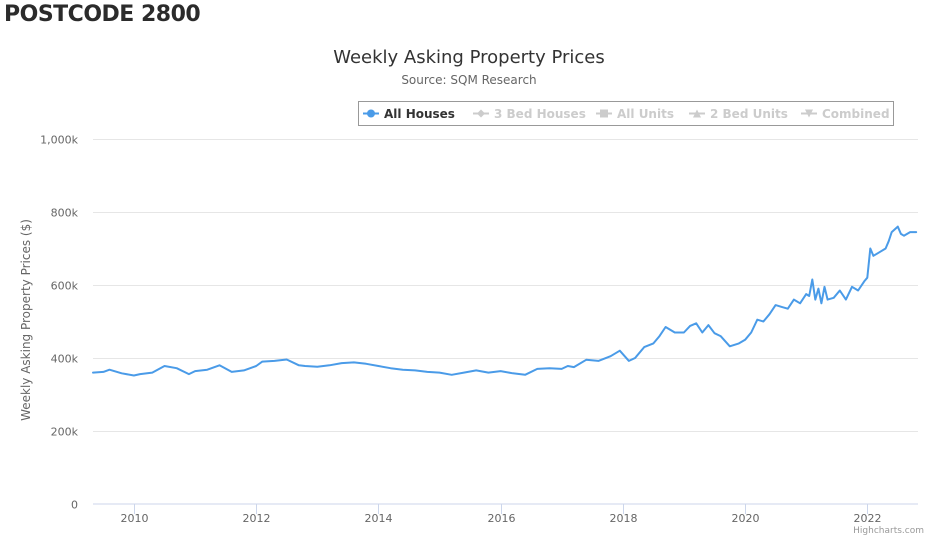 The height and width of the screenshot is (538, 929). Describe the element at coordinates (868, 518) in the screenshot. I see `x-tick-label: 2022` at that location.